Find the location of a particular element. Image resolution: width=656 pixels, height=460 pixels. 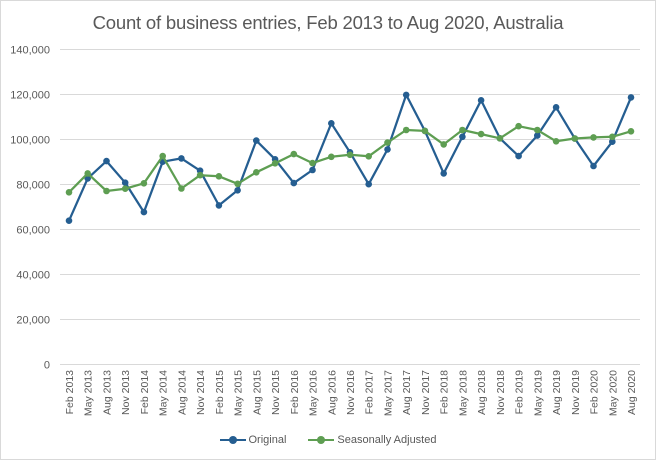

x-tick-label: Nov 2016 is located at coordinates (351, 392).